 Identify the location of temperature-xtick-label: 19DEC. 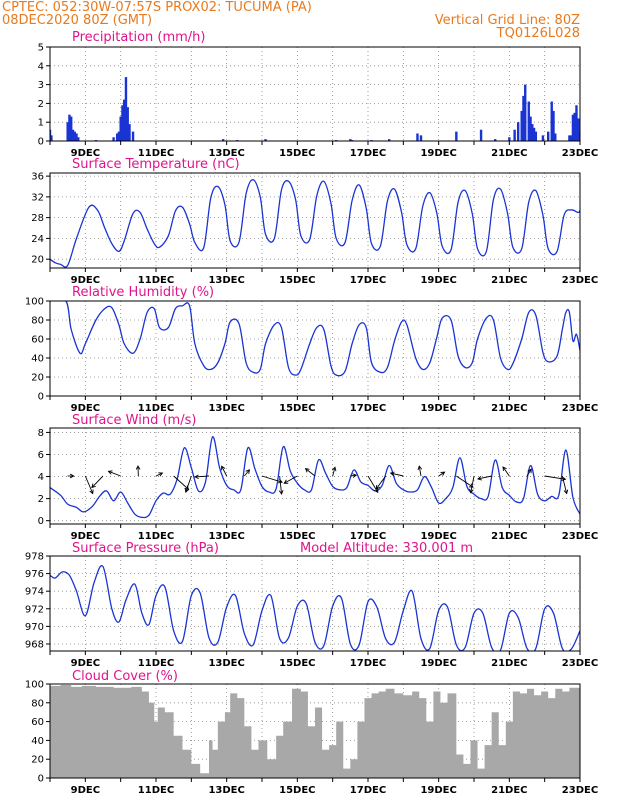
(438, 280).